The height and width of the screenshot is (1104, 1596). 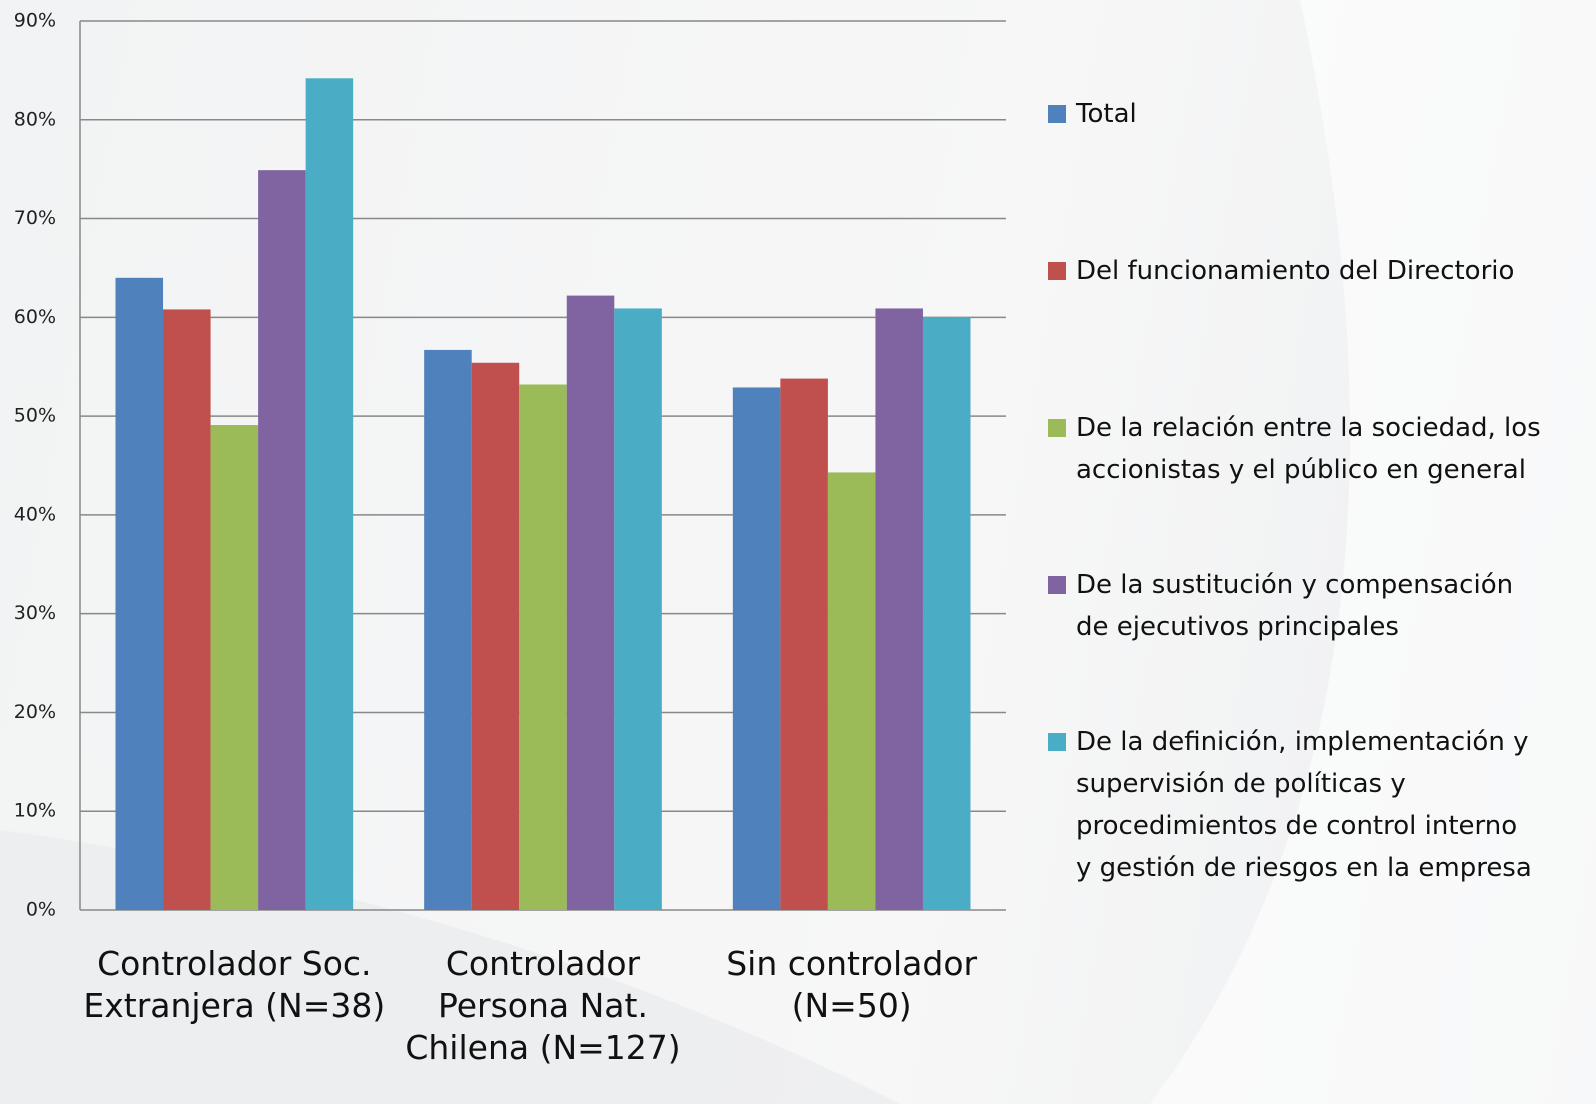 What do you see at coordinates (35, 218) in the screenshot?
I see `y-tick-label: 70%` at bounding box center [35, 218].